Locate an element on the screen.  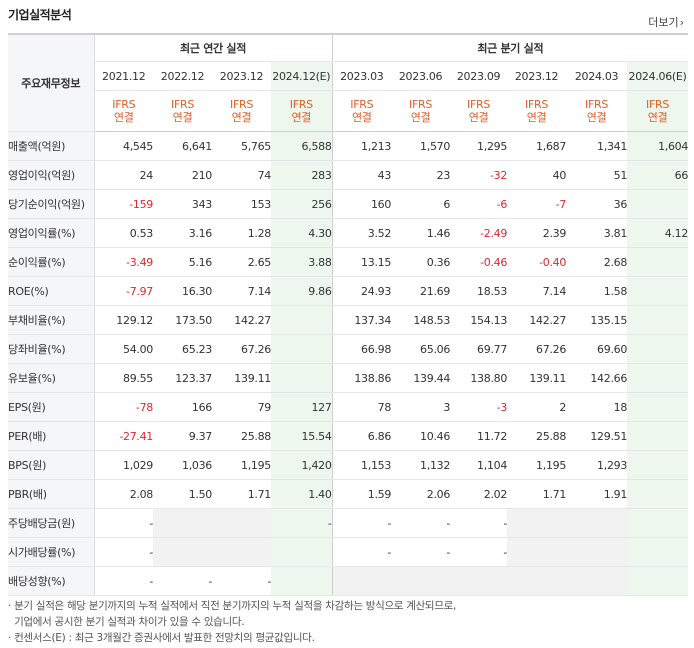
table-cell: 3.81 is located at coordinates (596, 233).